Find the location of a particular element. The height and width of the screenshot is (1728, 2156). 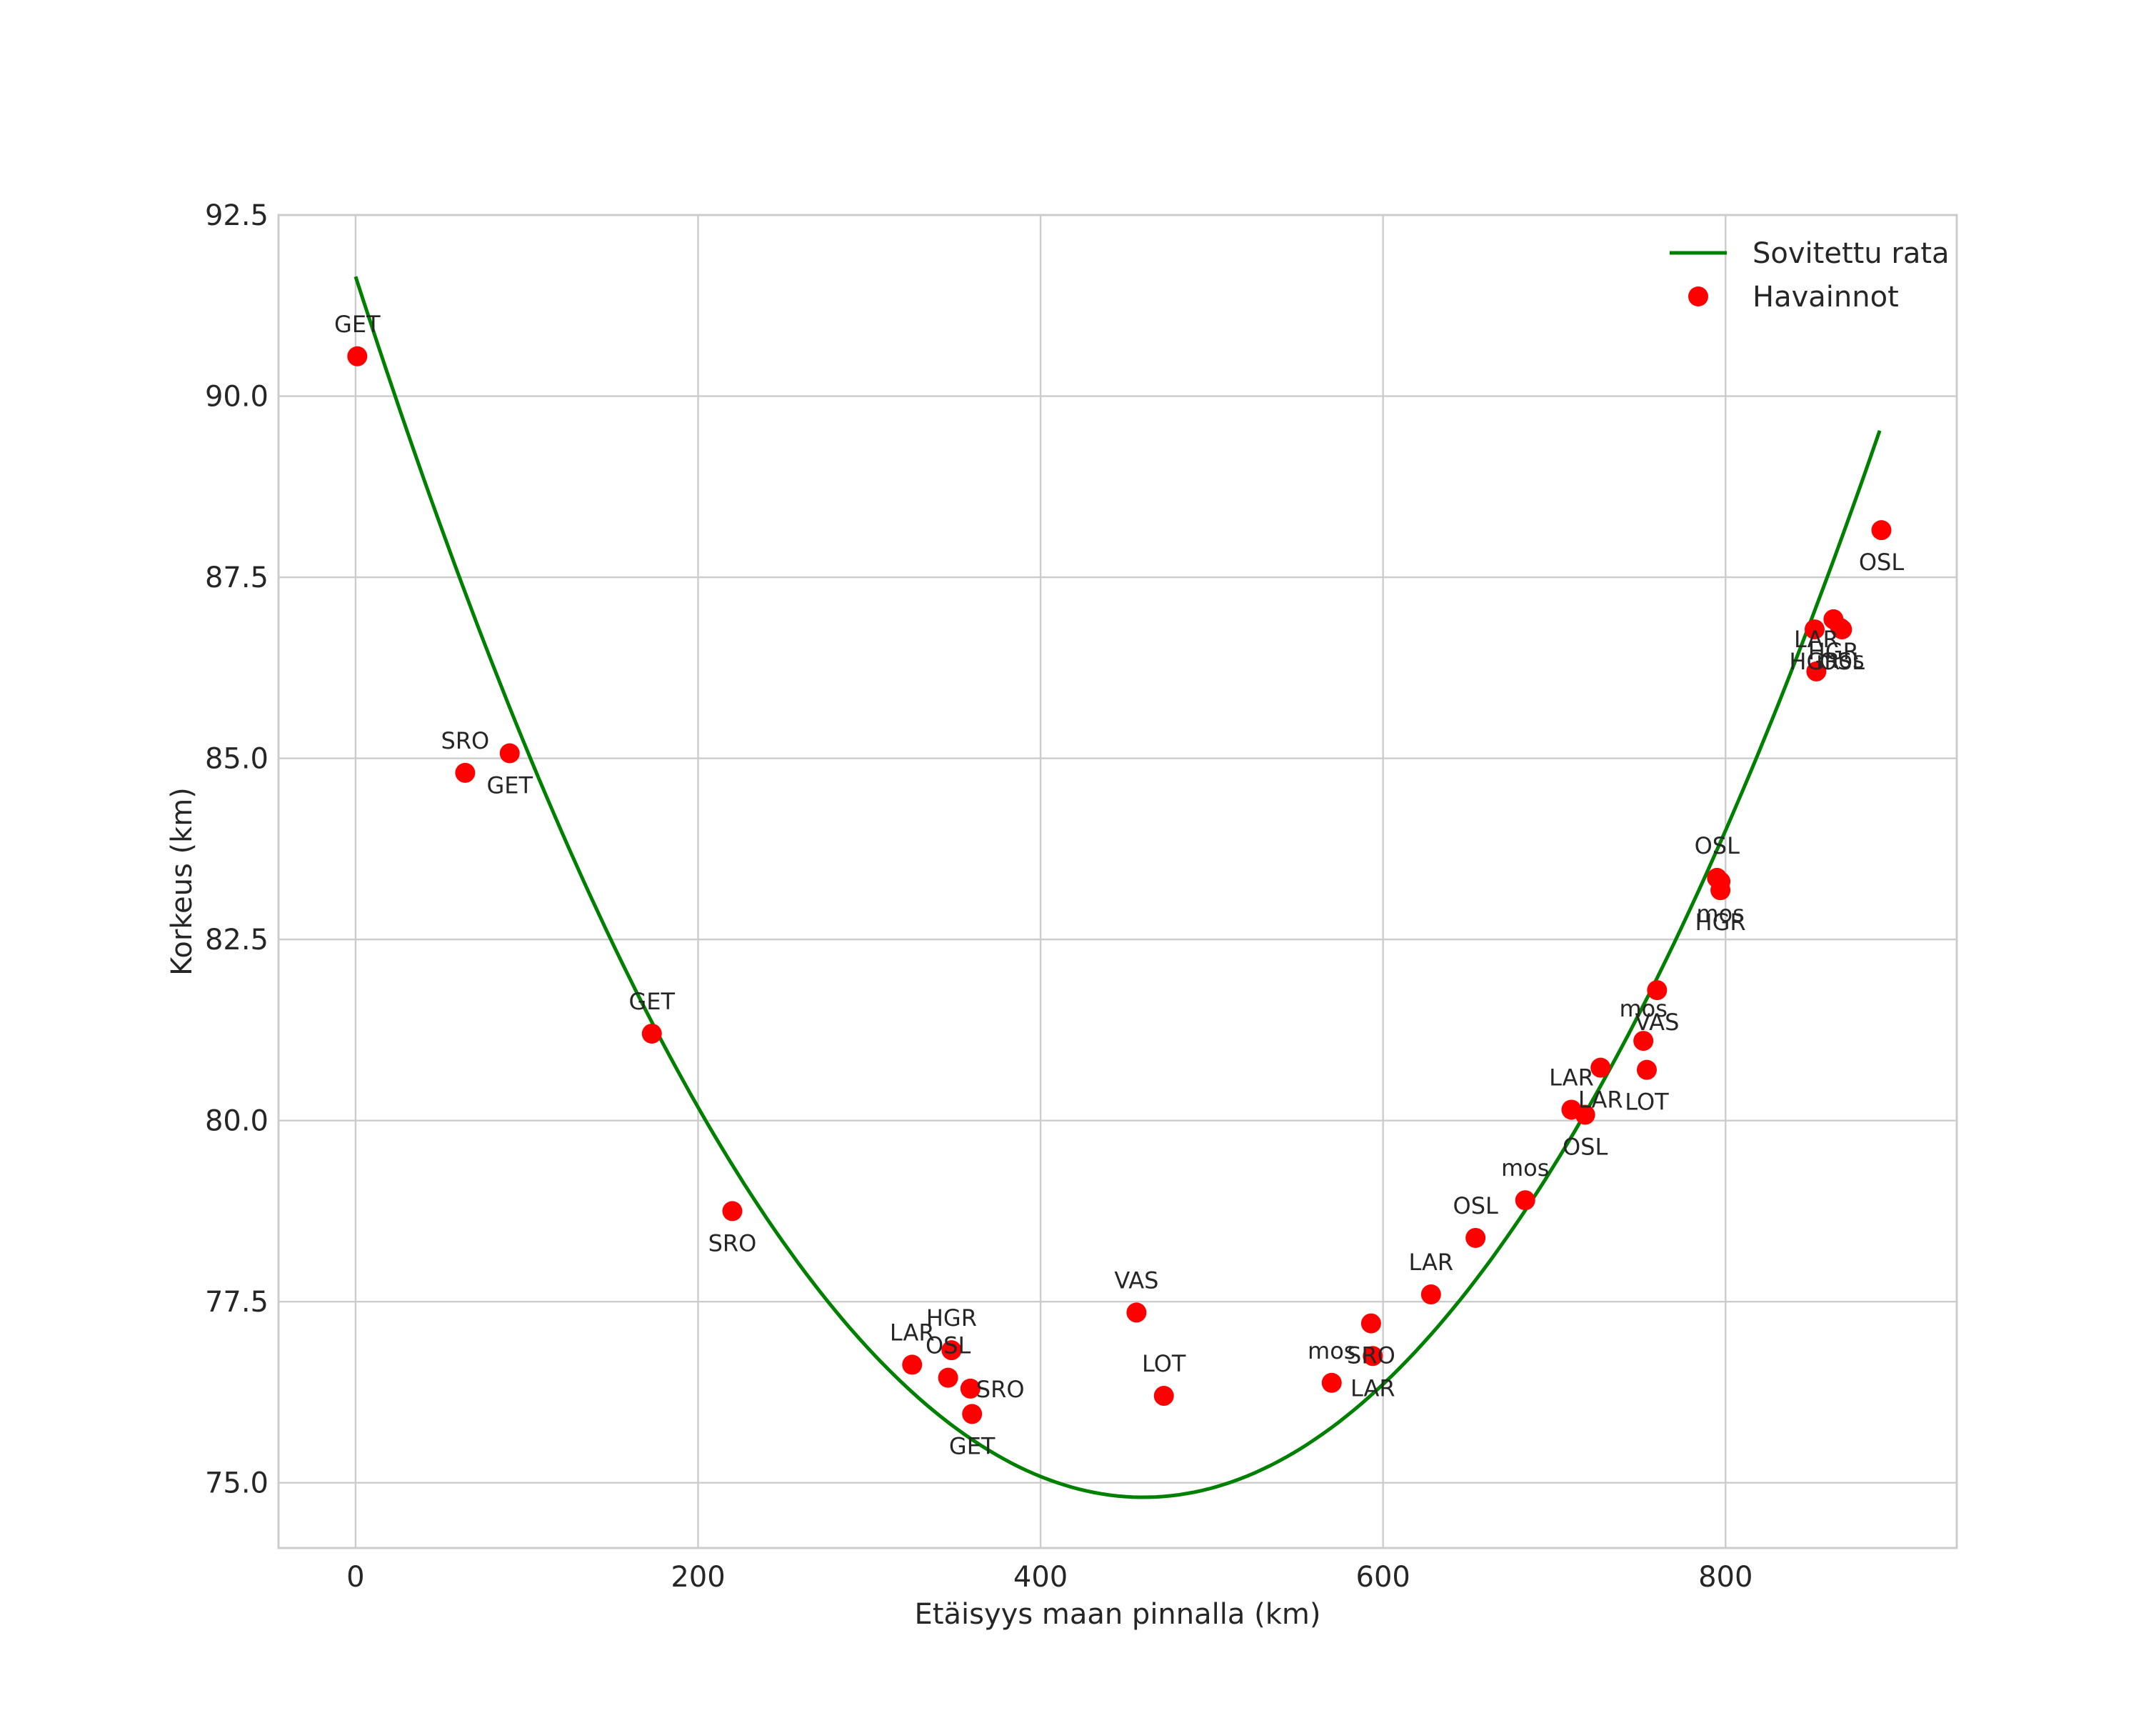

legend: Sovitettu rata Havainnot is located at coordinates (1810, 275).